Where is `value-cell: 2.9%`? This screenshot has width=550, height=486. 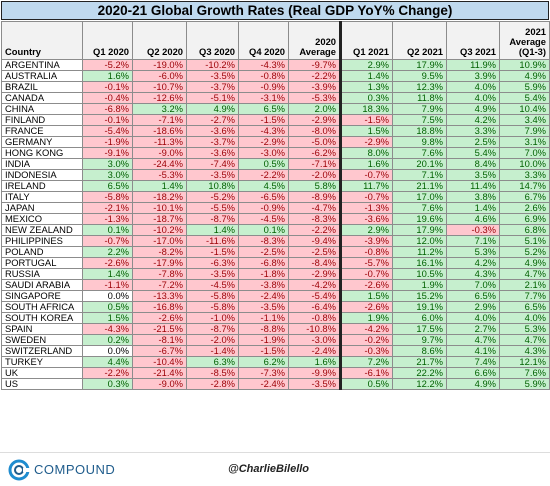
value-cell: 2.9% is located at coordinates (366, 65).